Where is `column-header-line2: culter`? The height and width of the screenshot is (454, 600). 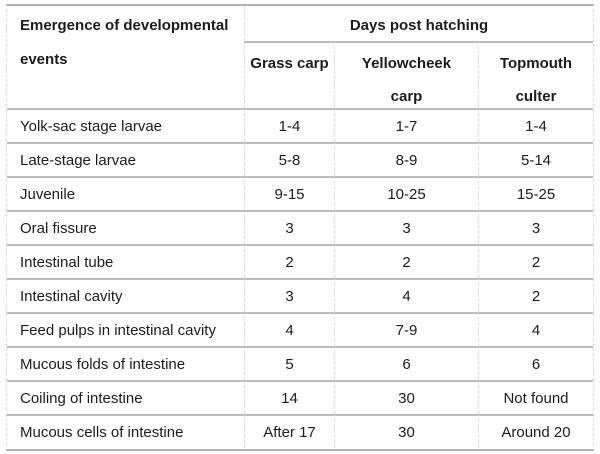 column-header-line2: culter is located at coordinates (536, 96).